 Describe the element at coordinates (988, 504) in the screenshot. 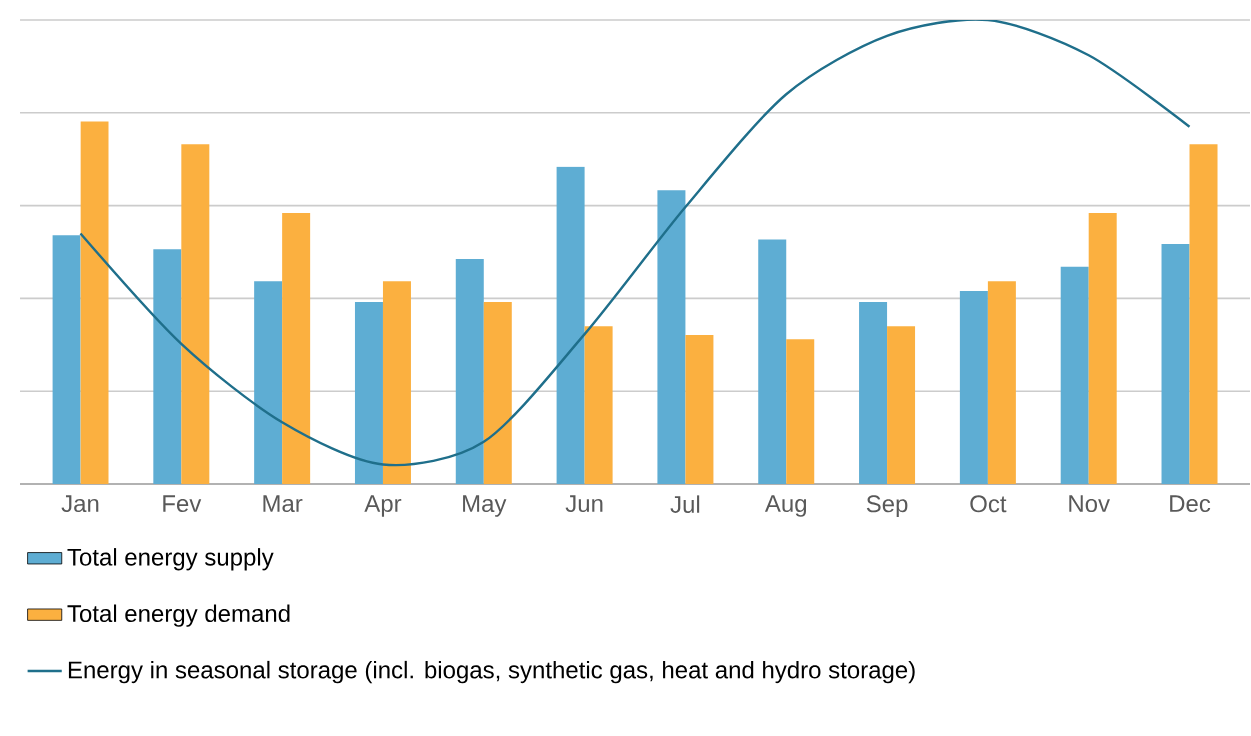

I see `x-tick-label: Oct` at that location.